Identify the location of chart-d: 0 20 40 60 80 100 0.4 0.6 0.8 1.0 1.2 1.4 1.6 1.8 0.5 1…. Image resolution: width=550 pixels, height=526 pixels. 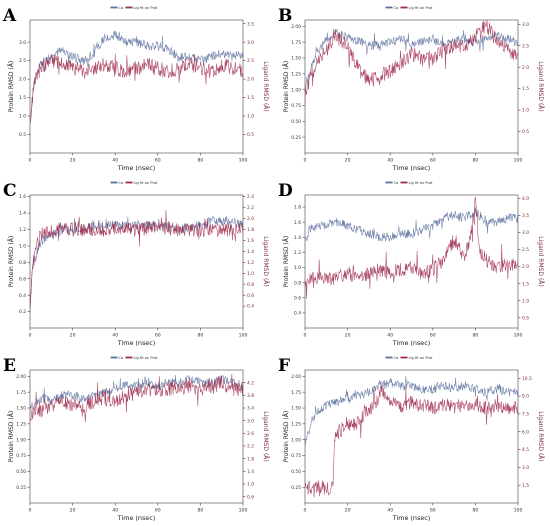
(413, 264).